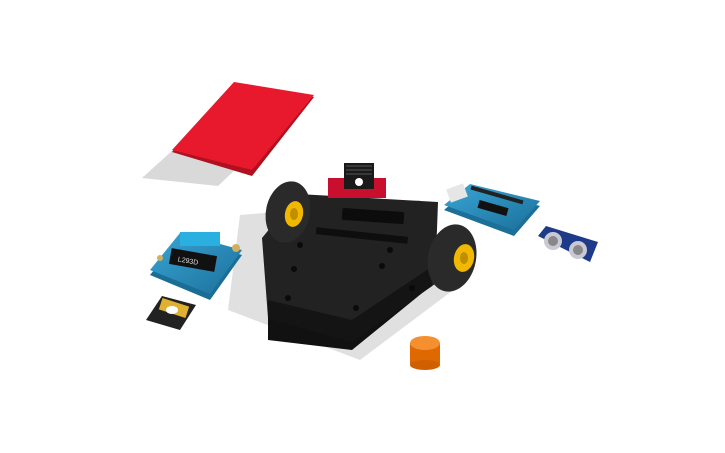 Image resolution: width=725 pixels, height=453 pixels. What do you see at coordinates (196, 266) in the screenshot?
I see `motor-shield: L293D` at bounding box center [196, 266].